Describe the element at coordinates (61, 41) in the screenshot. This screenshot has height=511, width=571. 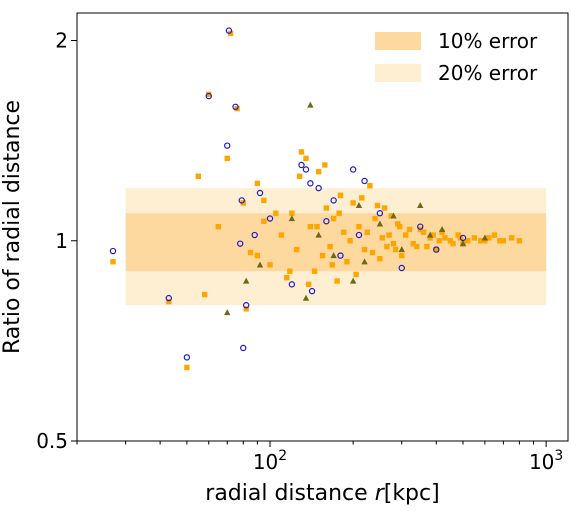
I see `y-tick-label: 2` at that location.